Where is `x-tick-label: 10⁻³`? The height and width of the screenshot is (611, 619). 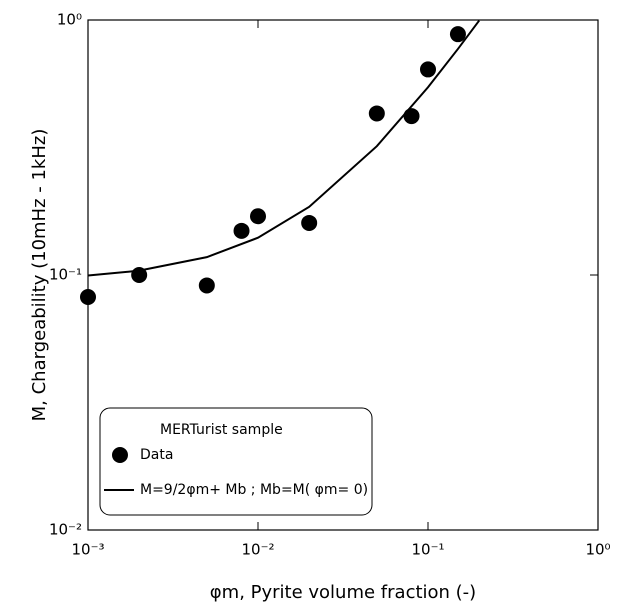 x-tick-label: 10⁻³ is located at coordinates (87, 550).